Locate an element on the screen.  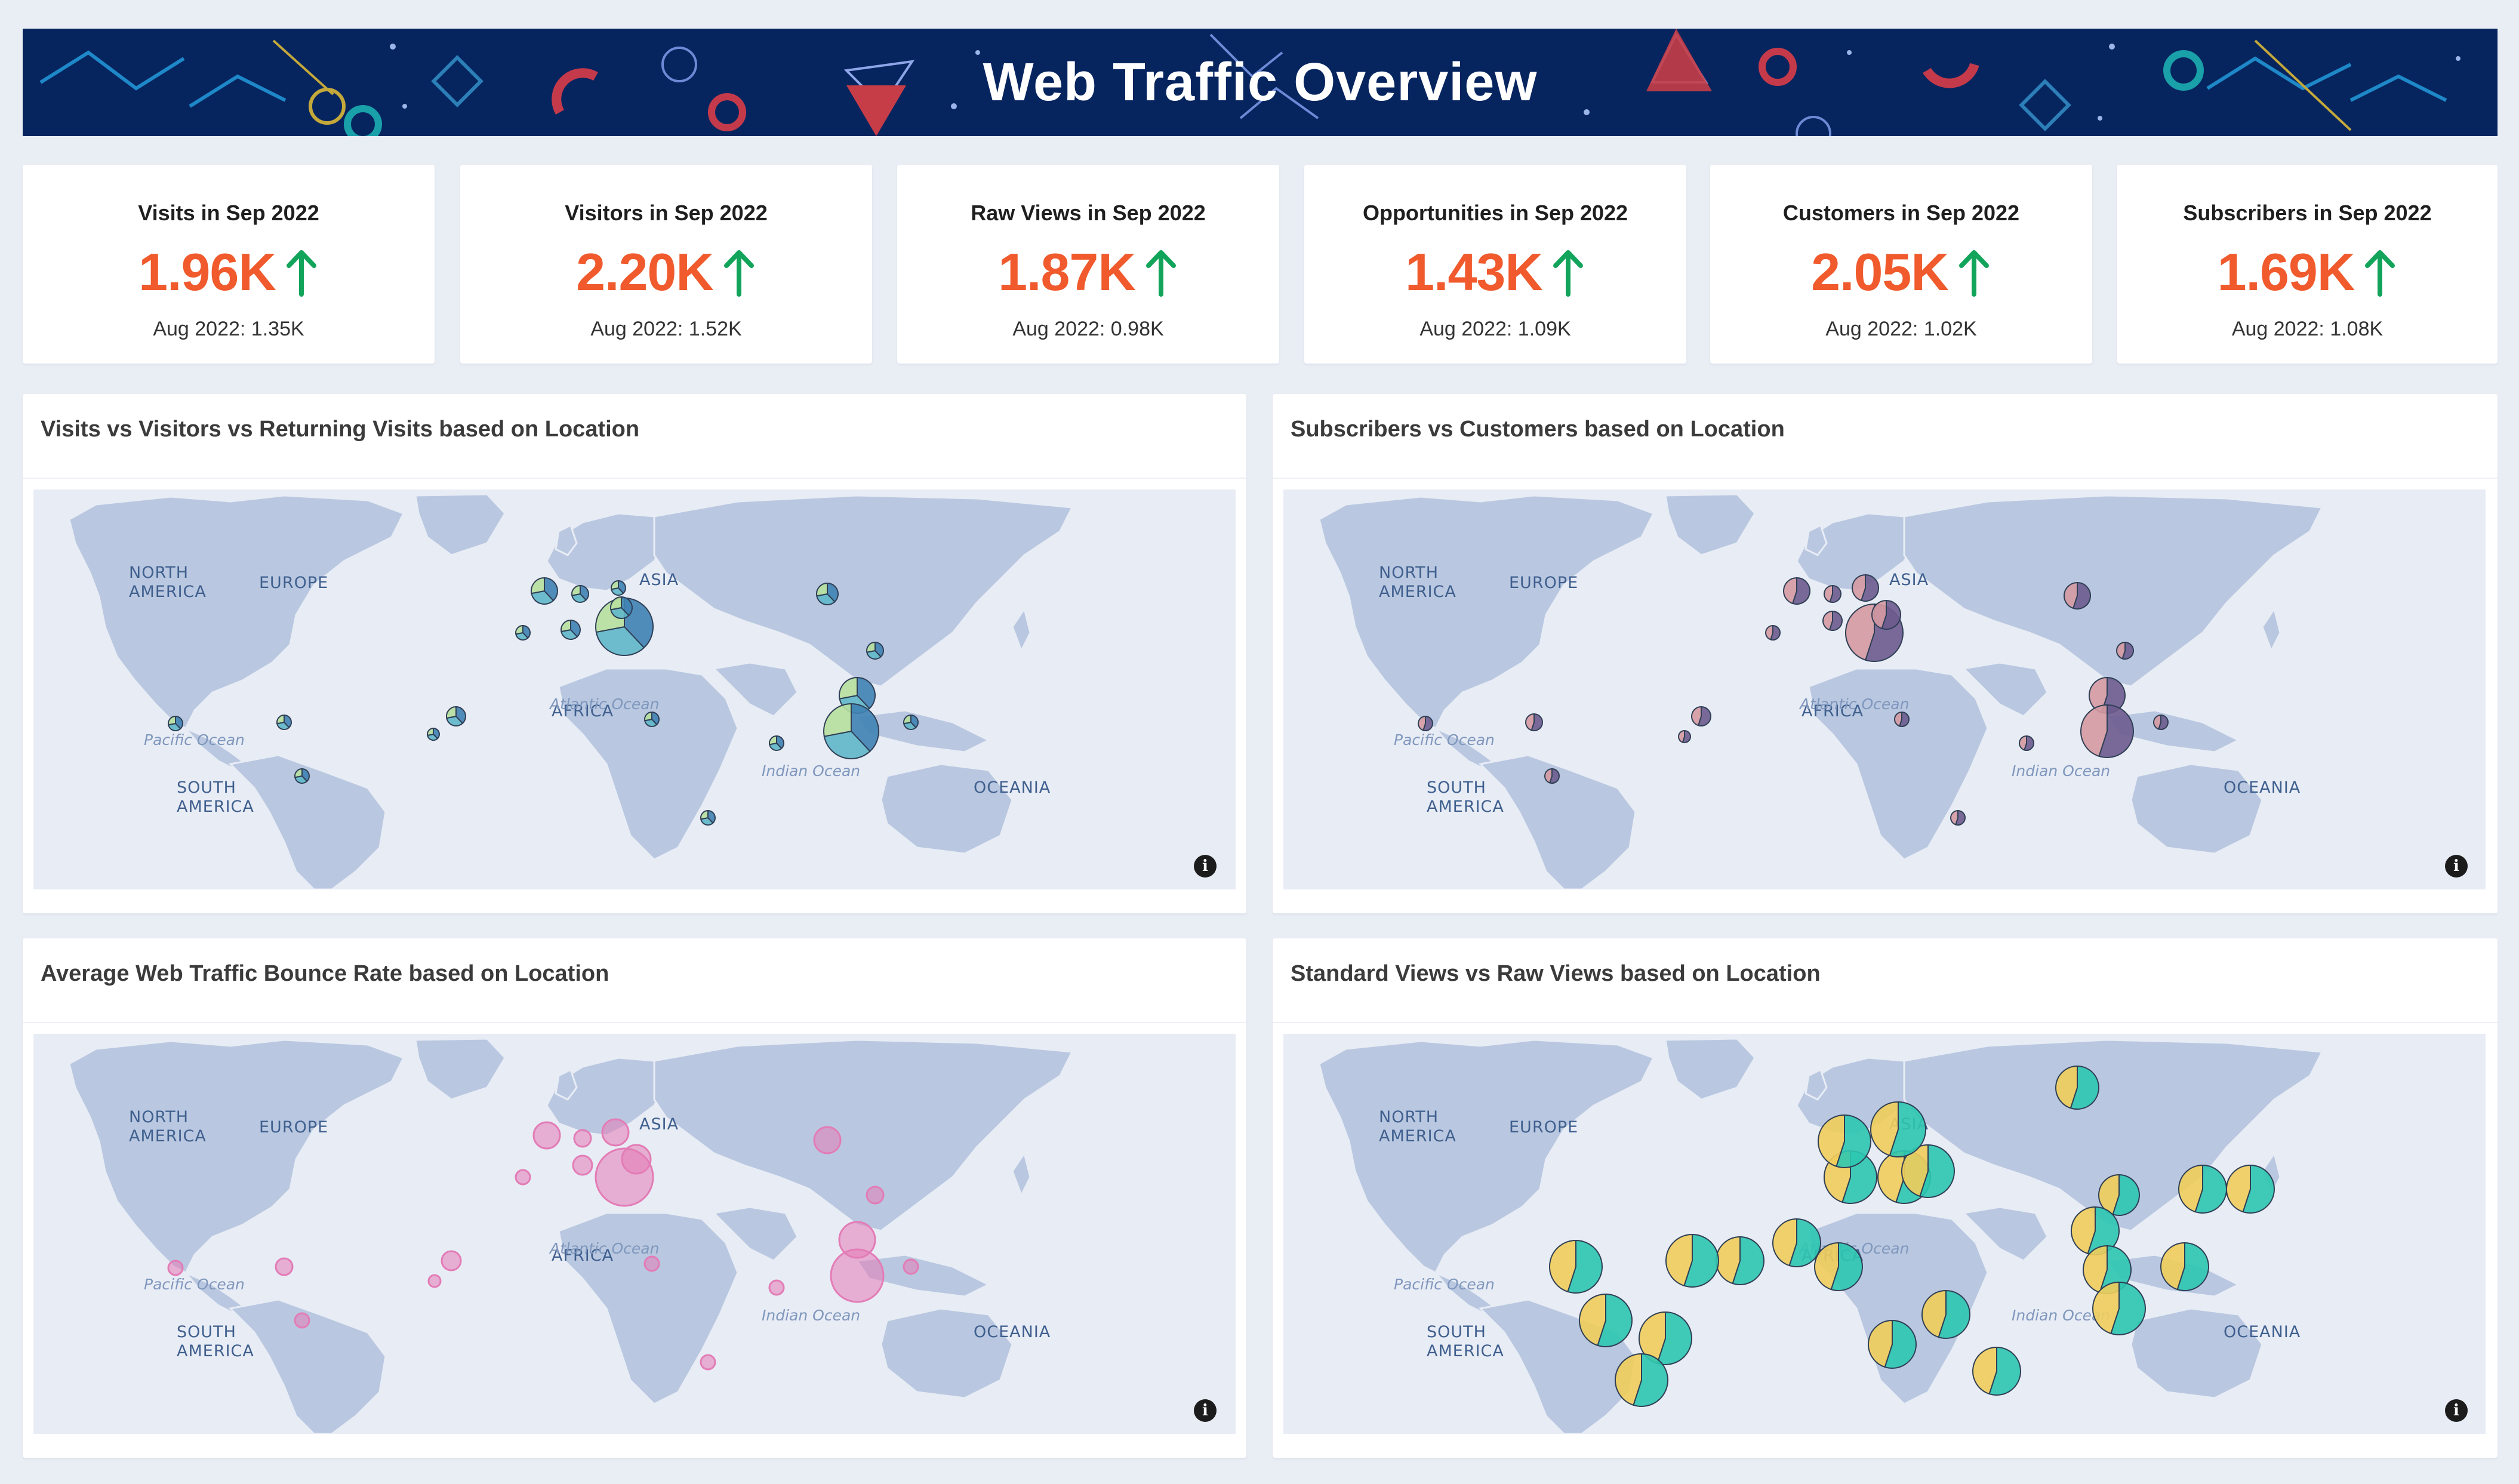
kpi-title: Subscribers in Sep 2022 is located at coordinates (2307, 213).